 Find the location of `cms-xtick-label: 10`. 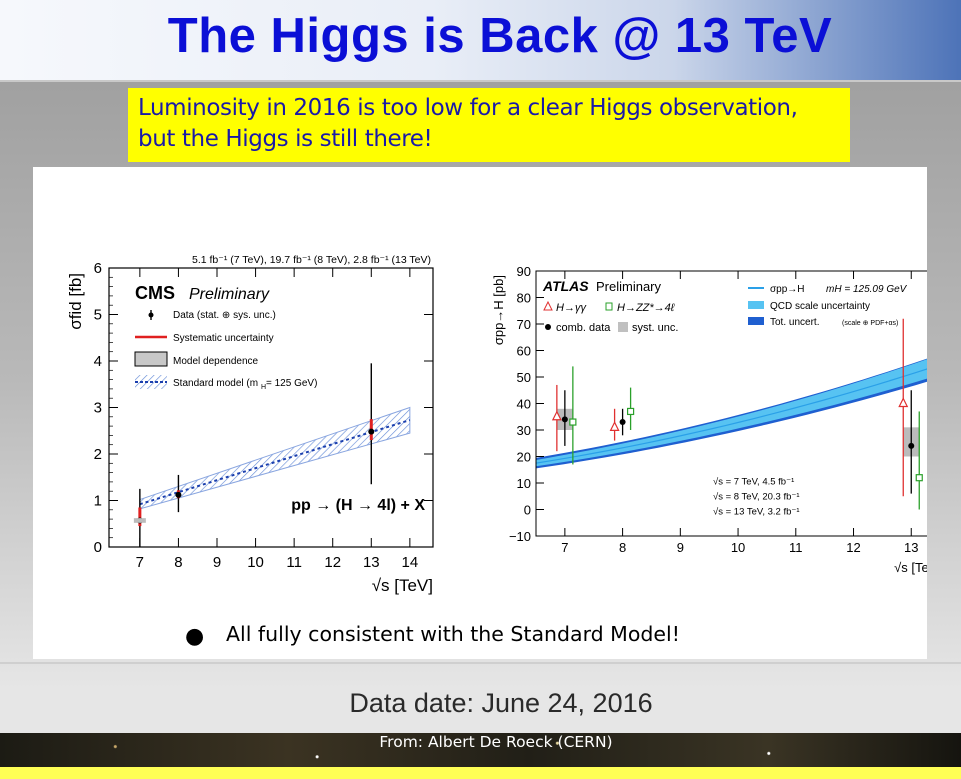

cms-xtick-label: 10 is located at coordinates (255, 562).